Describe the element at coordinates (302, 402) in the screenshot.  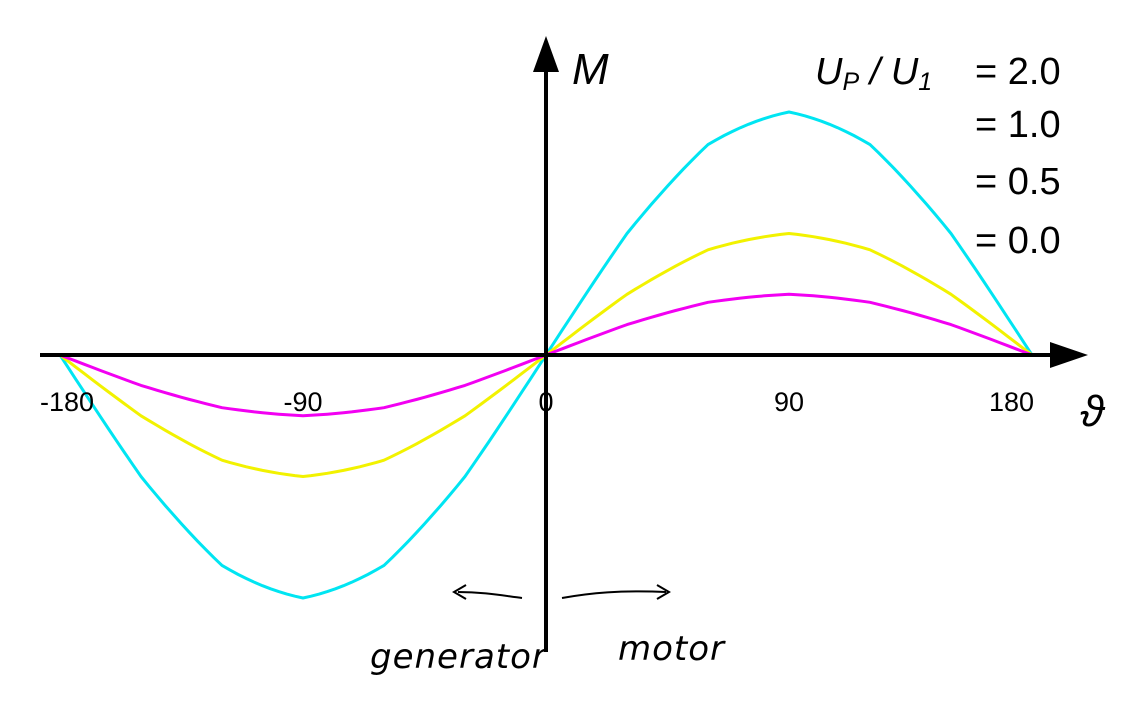
I see `x-tick-label: -90` at that location.